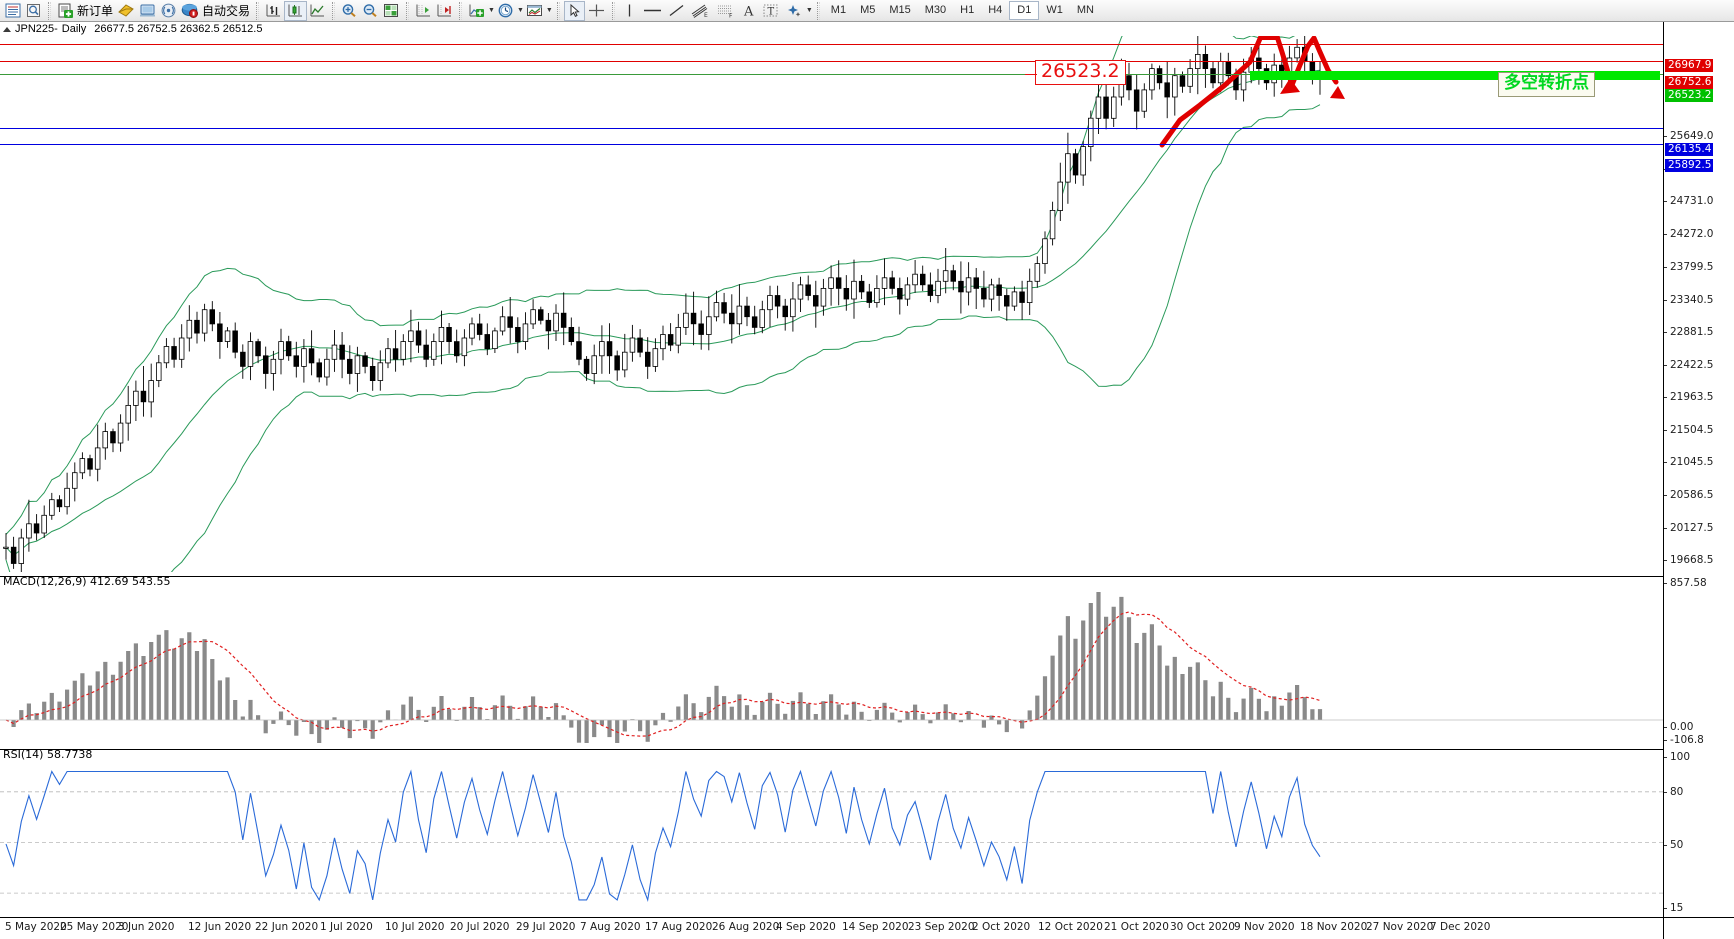 This screenshot has width=1734, height=939. I want to click on autotrade-label: 自动交易, so click(226, 11).